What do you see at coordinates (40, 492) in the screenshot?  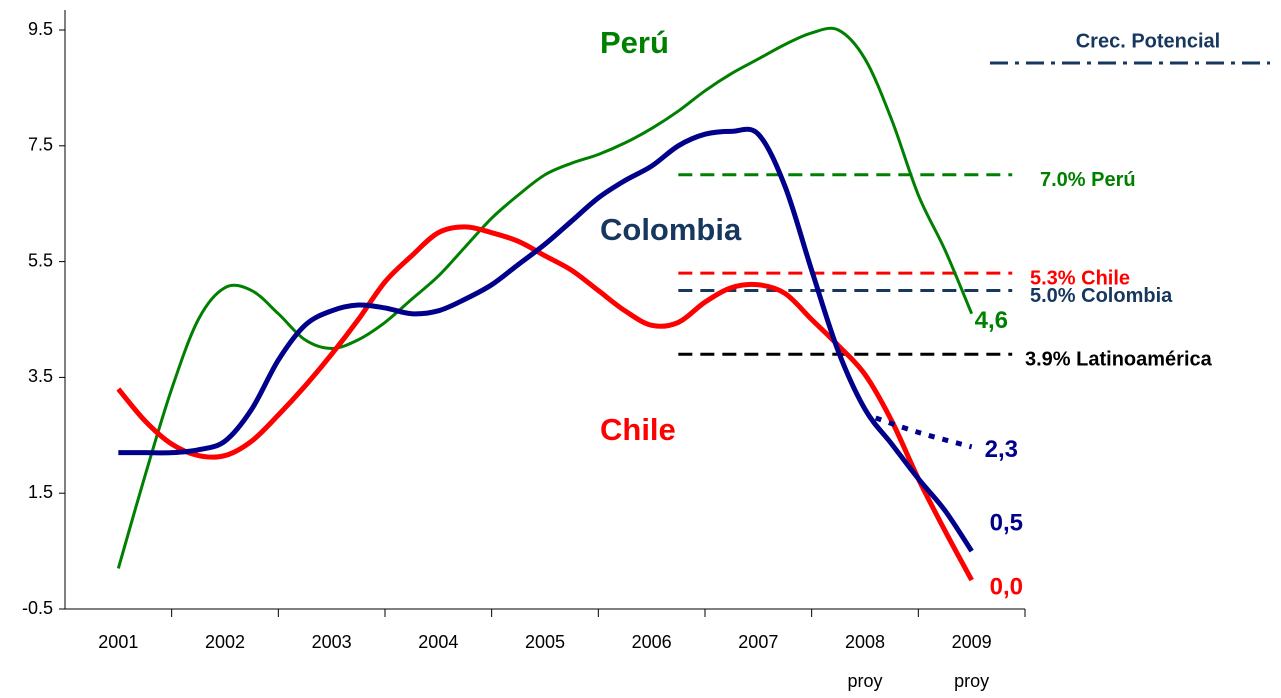 I see `y-tick-label: 1.5` at bounding box center [40, 492].